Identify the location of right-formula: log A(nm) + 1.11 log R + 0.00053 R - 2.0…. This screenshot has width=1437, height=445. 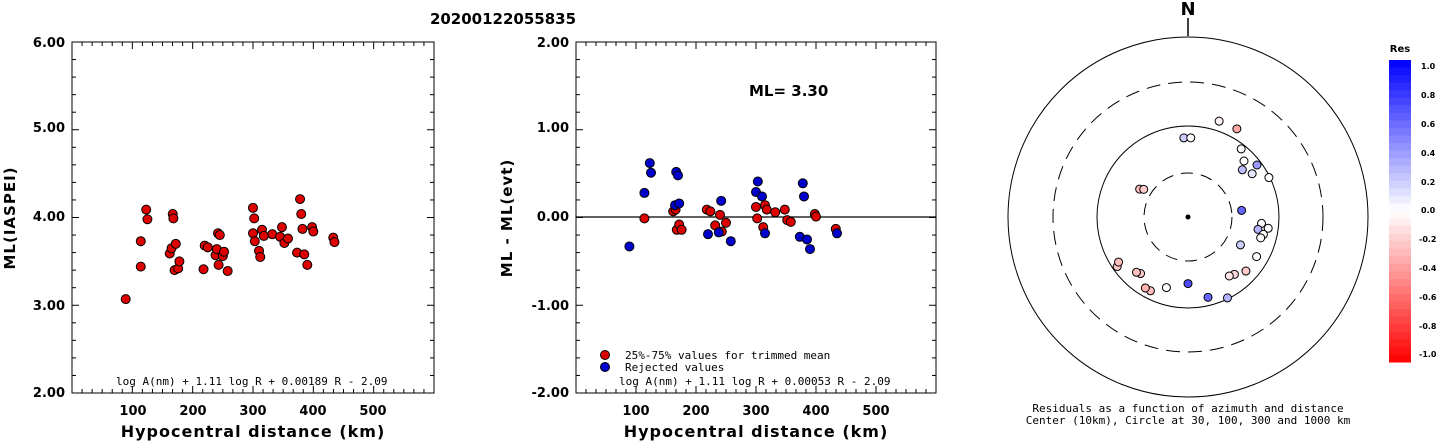
(755, 381).